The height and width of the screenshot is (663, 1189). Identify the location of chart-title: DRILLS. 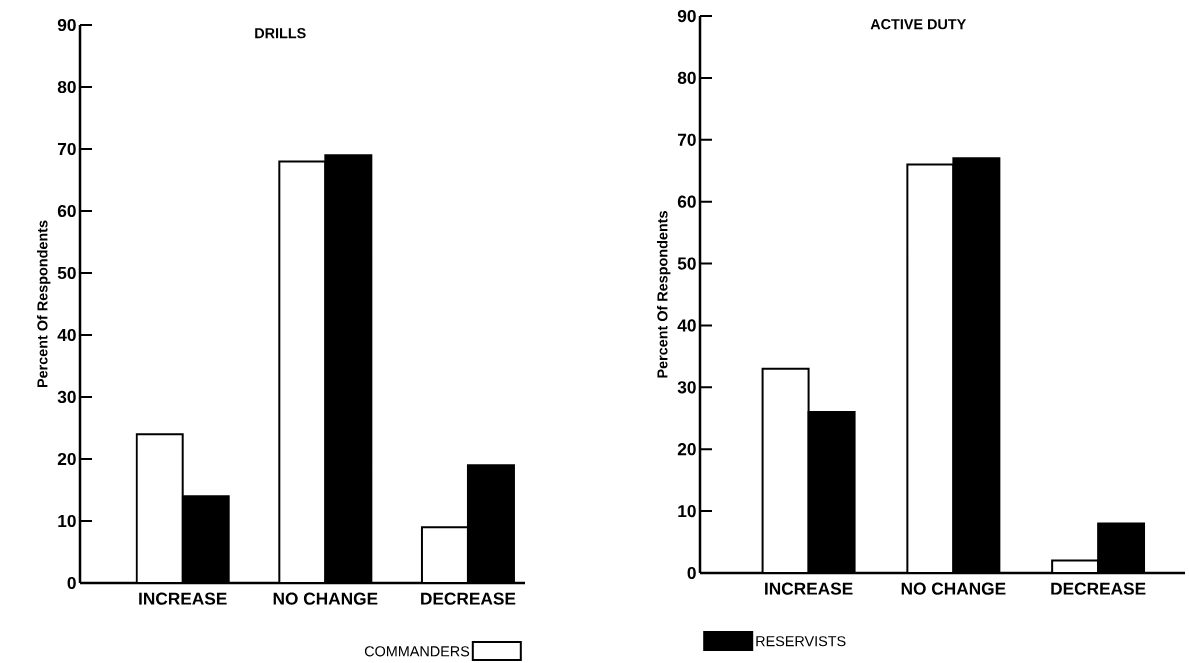
(280, 33).